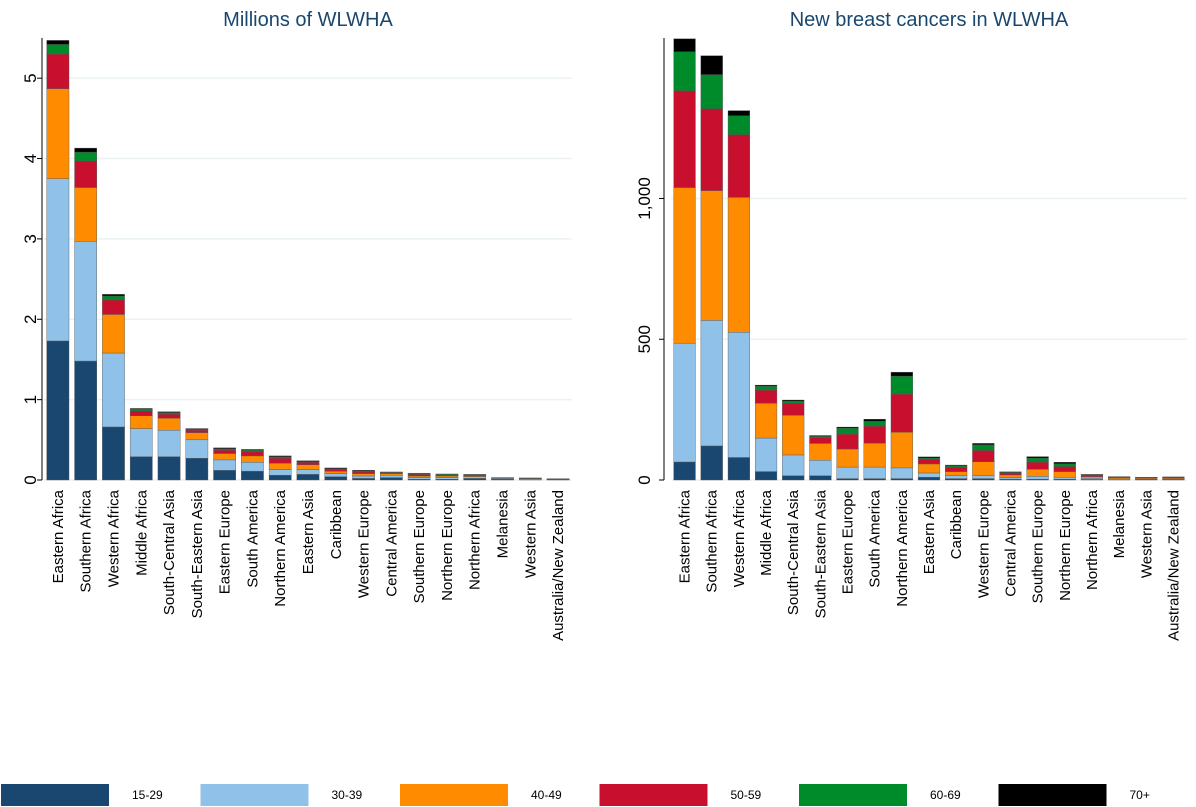 Image resolution: width=1196 pixels, height=807 pixels. What do you see at coordinates (945, 795) in the screenshot?
I see `legend-label: 60-69` at bounding box center [945, 795].